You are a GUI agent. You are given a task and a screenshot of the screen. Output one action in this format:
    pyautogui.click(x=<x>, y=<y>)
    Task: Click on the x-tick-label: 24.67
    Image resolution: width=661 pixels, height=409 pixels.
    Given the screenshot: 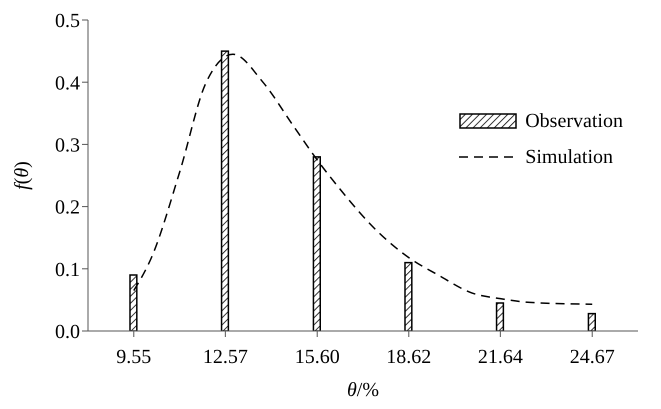 What is the action you would take?
    pyautogui.click(x=592, y=357)
    